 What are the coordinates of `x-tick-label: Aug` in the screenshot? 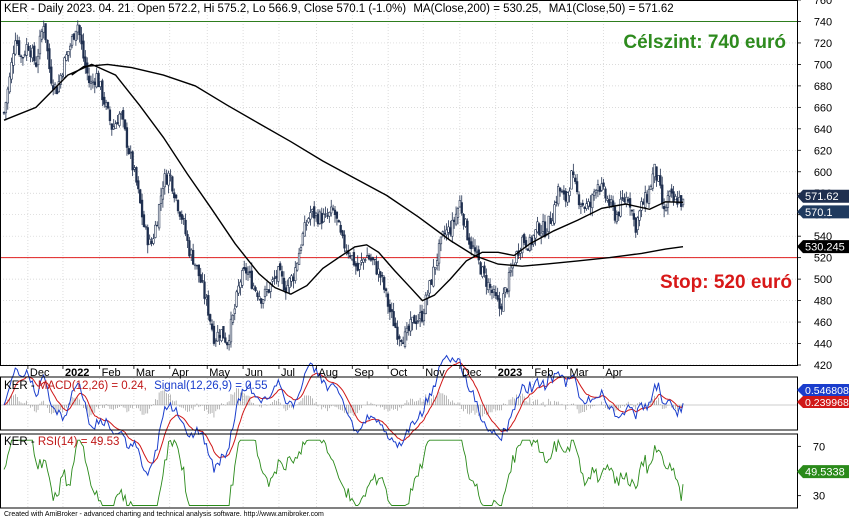 It's located at (328, 373).